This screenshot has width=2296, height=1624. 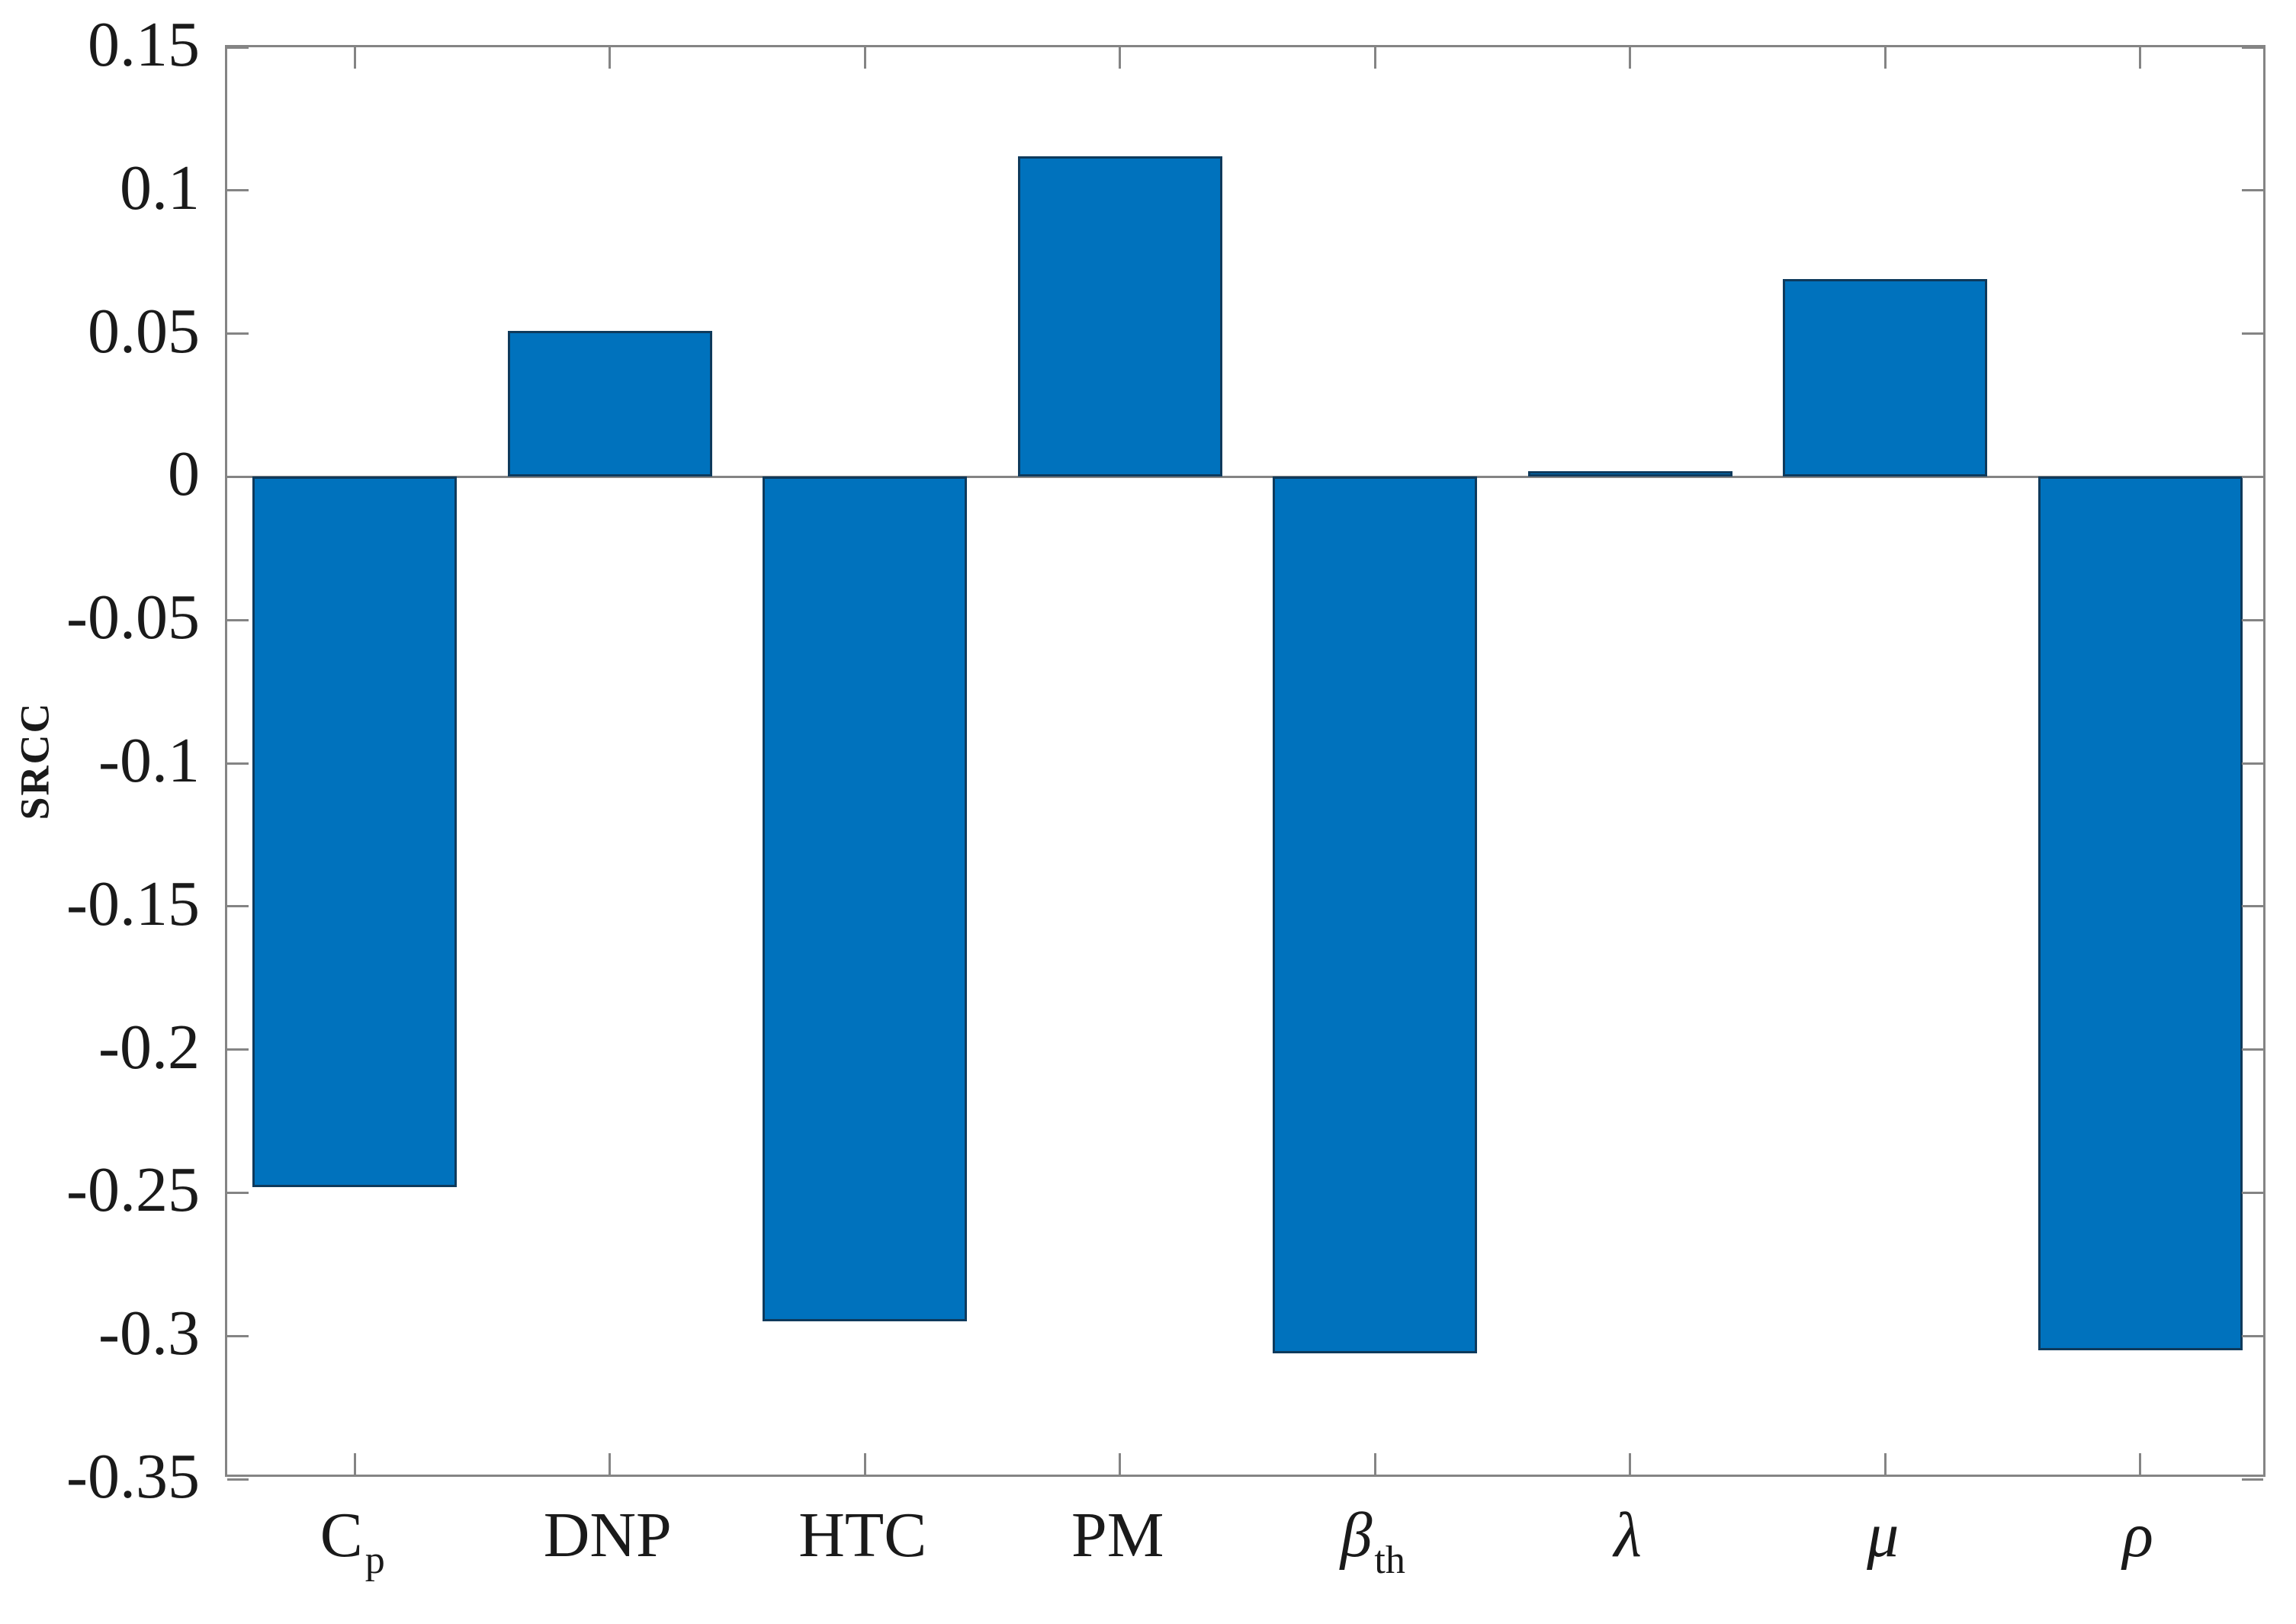 I want to click on x-tick-label-main: λ, so click(x=1628, y=1535).